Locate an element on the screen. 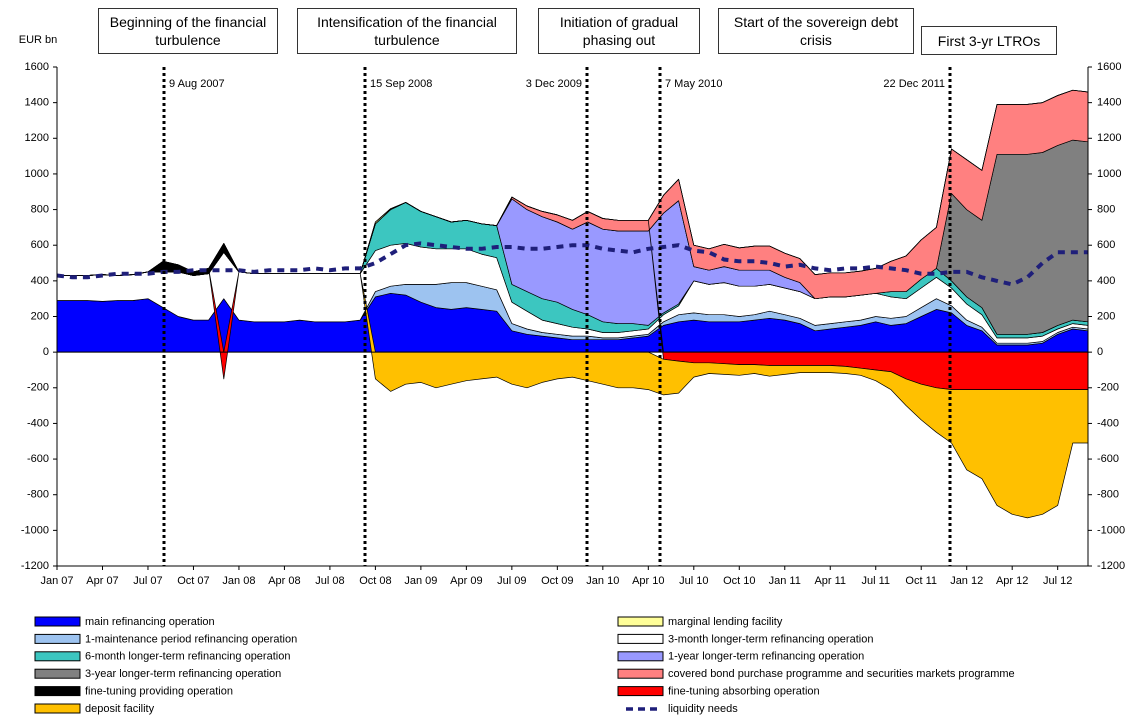 The width and height of the screenshot is (1137, 722). y-tick-label: 600 is located at coordinates (40, 245).